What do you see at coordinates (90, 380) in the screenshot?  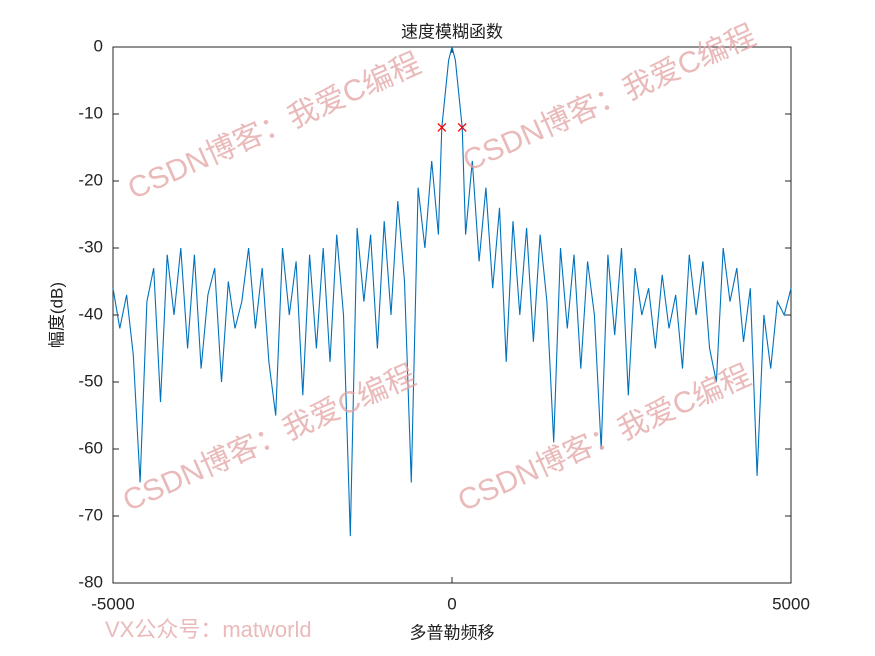 I see `y-tick-label: -50` at bounding box center [90, 380].